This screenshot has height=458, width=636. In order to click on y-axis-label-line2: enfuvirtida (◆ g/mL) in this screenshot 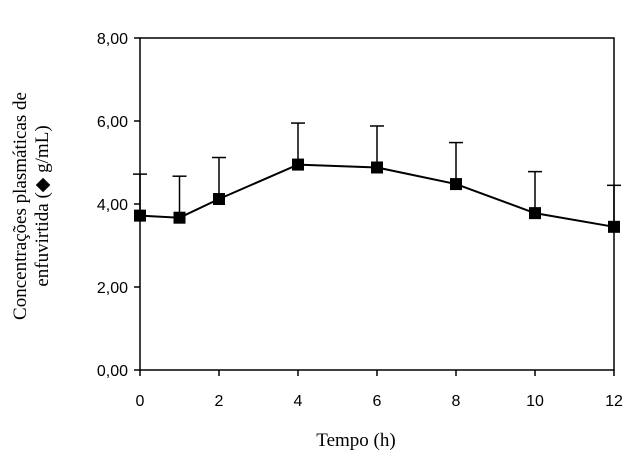, I will do `click(42, 205)`.